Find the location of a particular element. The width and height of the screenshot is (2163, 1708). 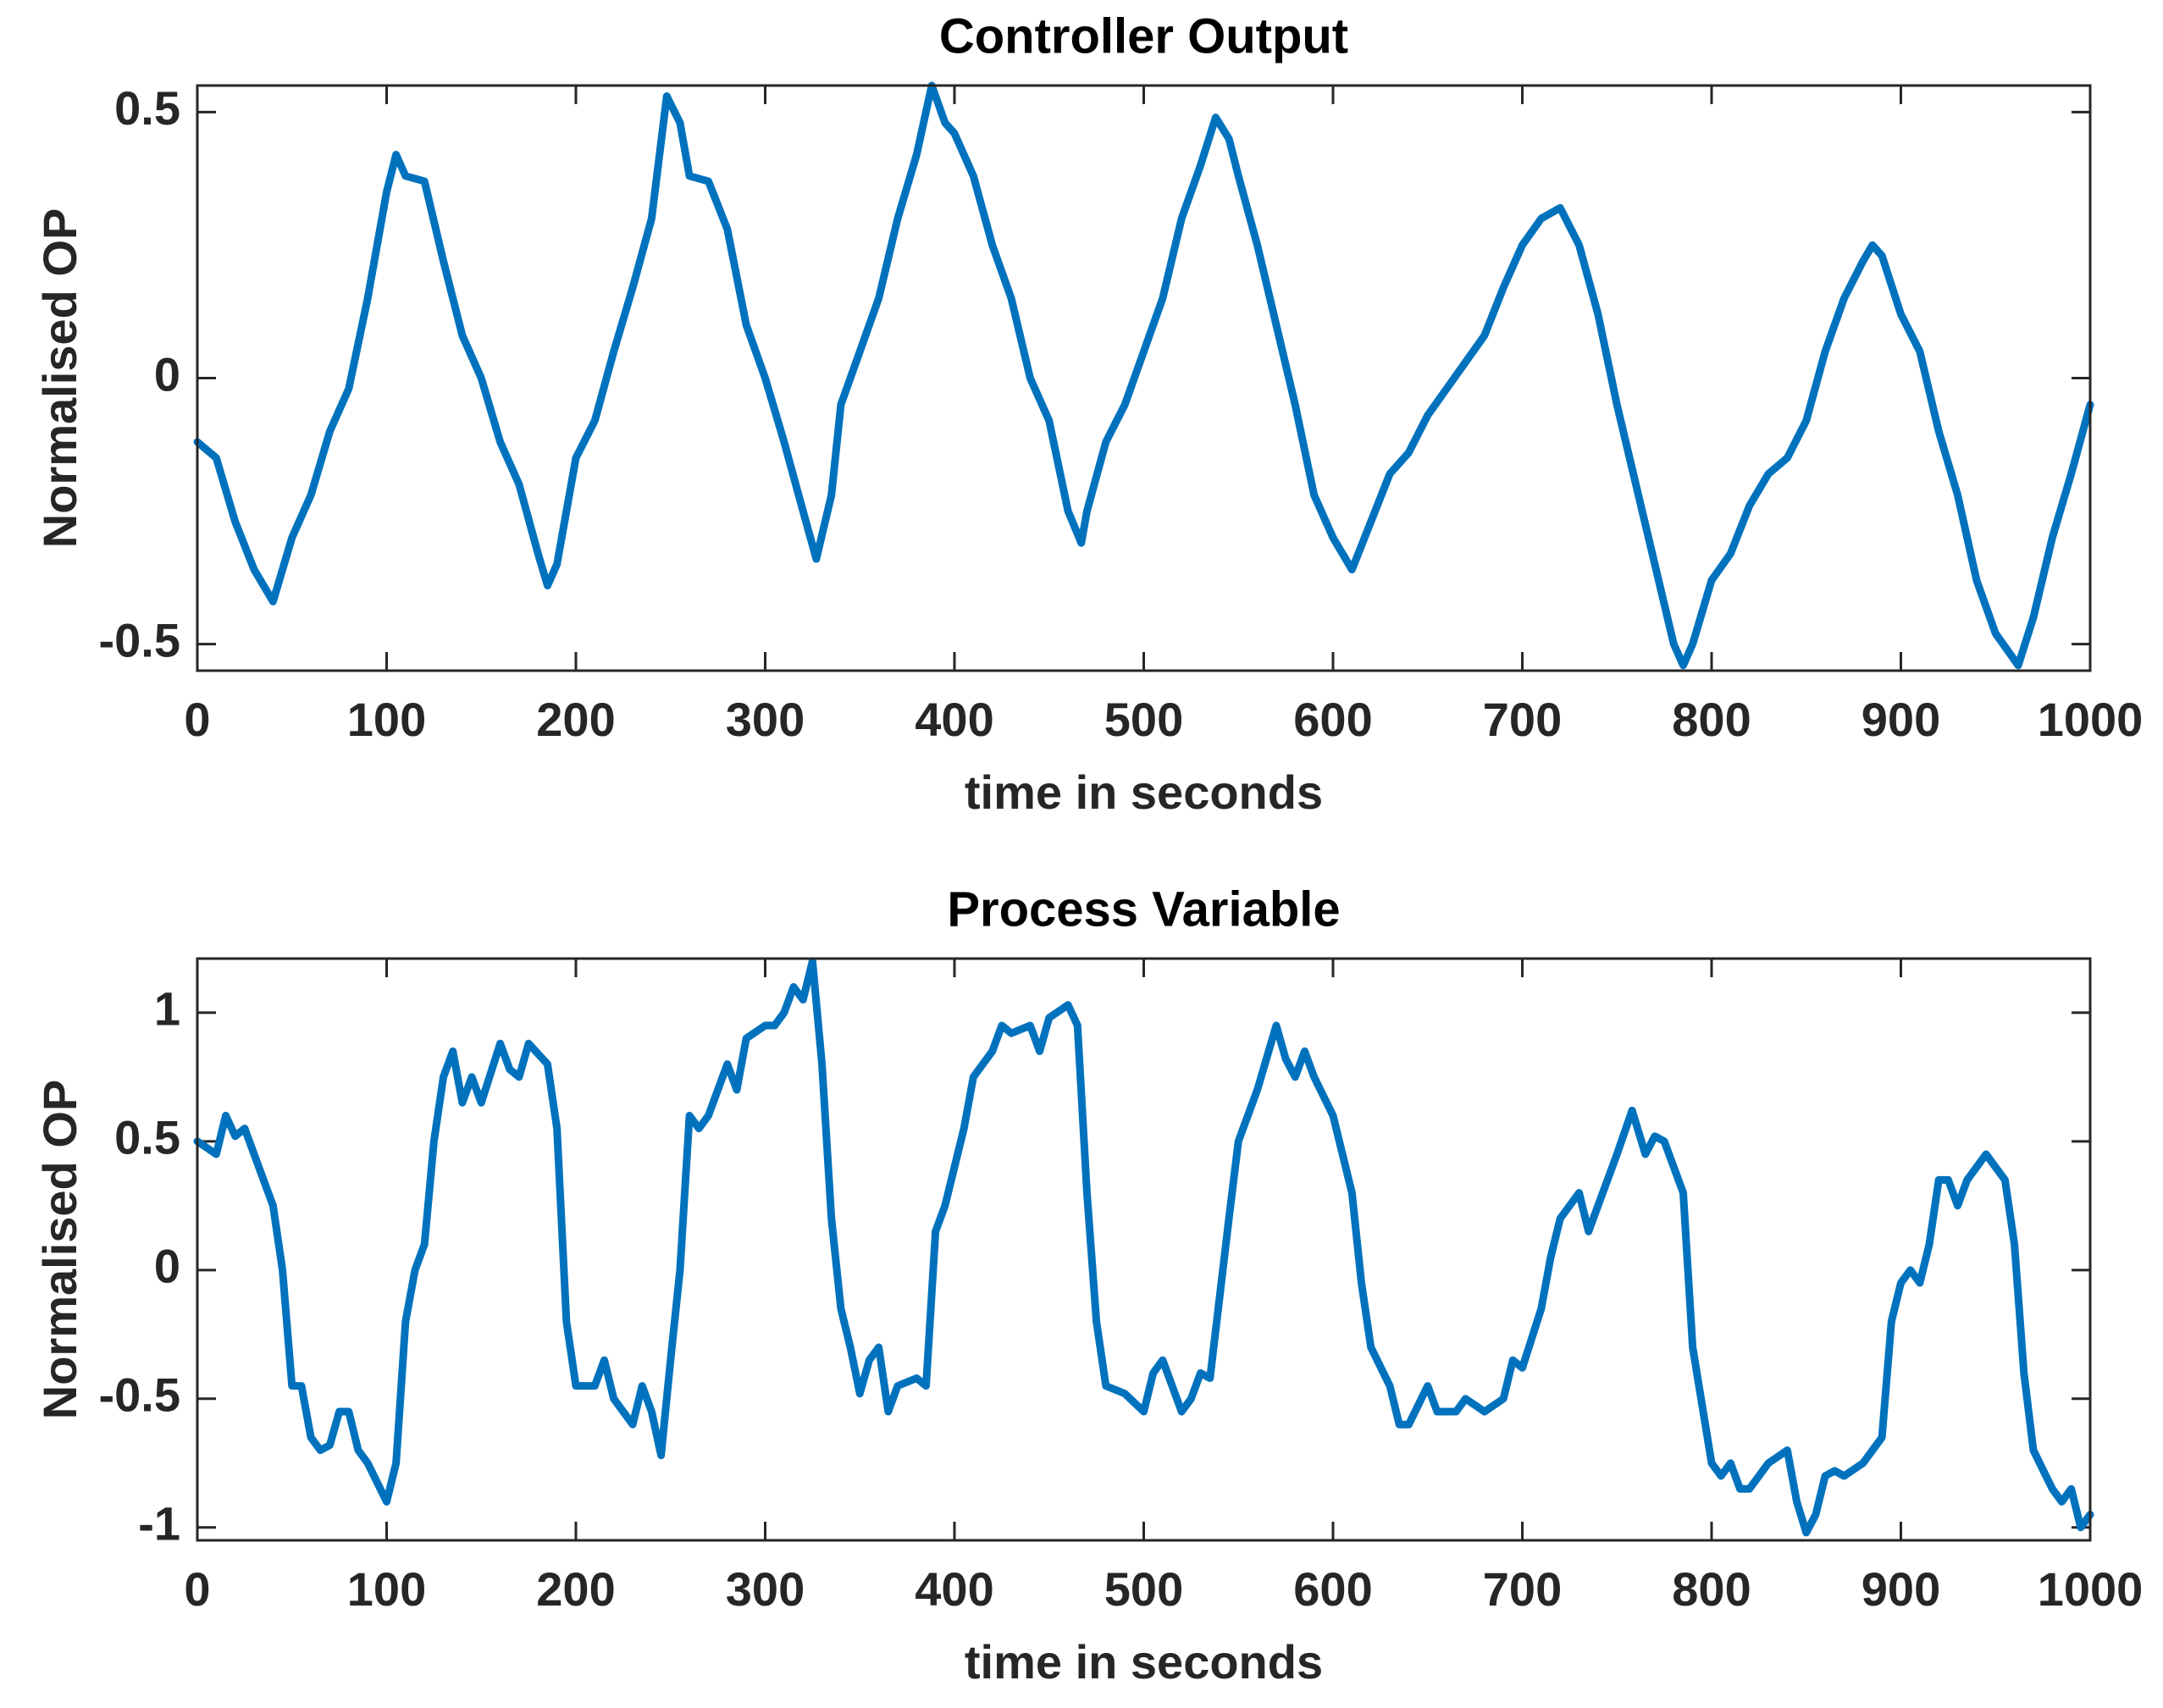

chart-title: Controller Output is located at coordinates (1143, 36).